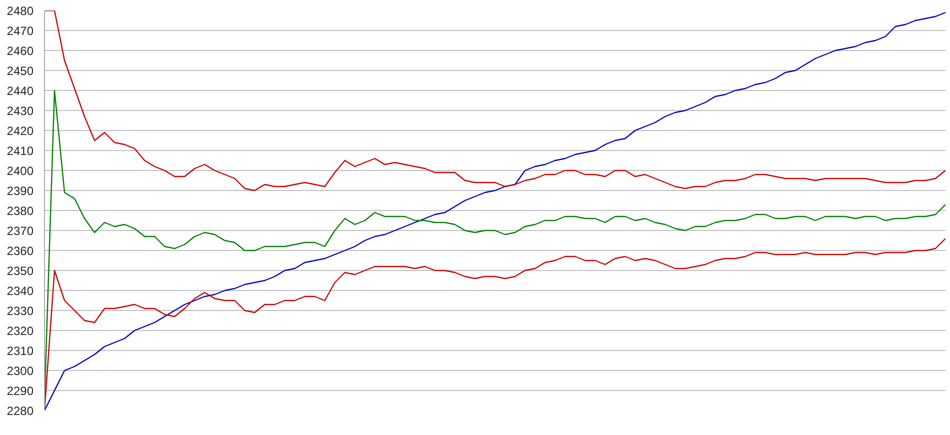  Describe the element at coordinates (20, 191) in the screenshot. I see `y-tick-label: 2390` at that location.